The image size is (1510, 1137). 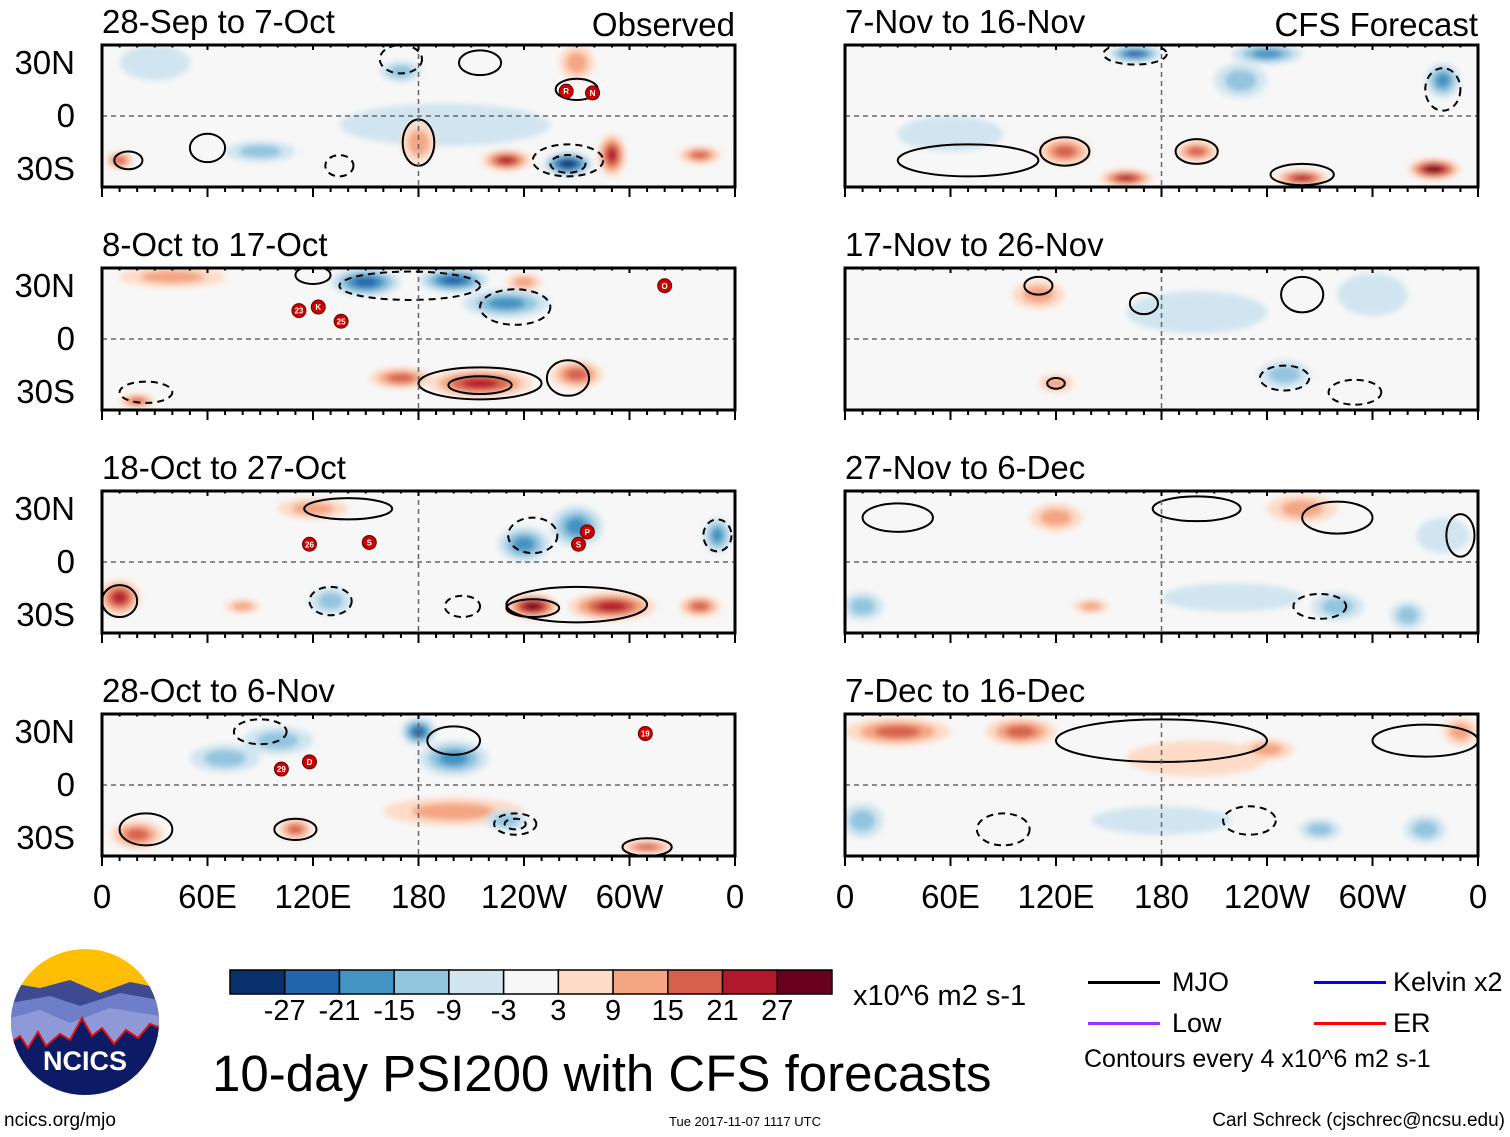 What do you see at coordinates (1257, 1059) in the screenshot?
I see `contour-interval-note: Contours every 4 x10^6 m2 s-1` at bounding box center [1257, 1059].